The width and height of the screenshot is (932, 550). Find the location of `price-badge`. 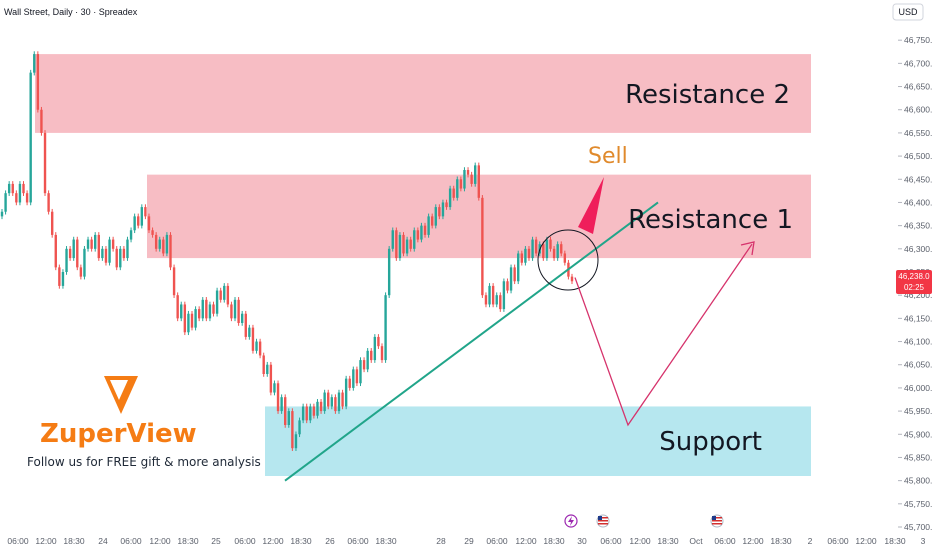

price-badge is located at coordinates (914, 282).